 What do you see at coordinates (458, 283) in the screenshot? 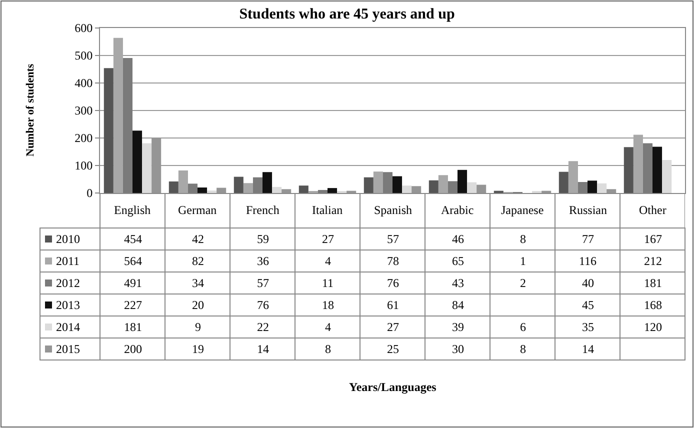
I see `data-label: 43` at bounding box center [458, 283].